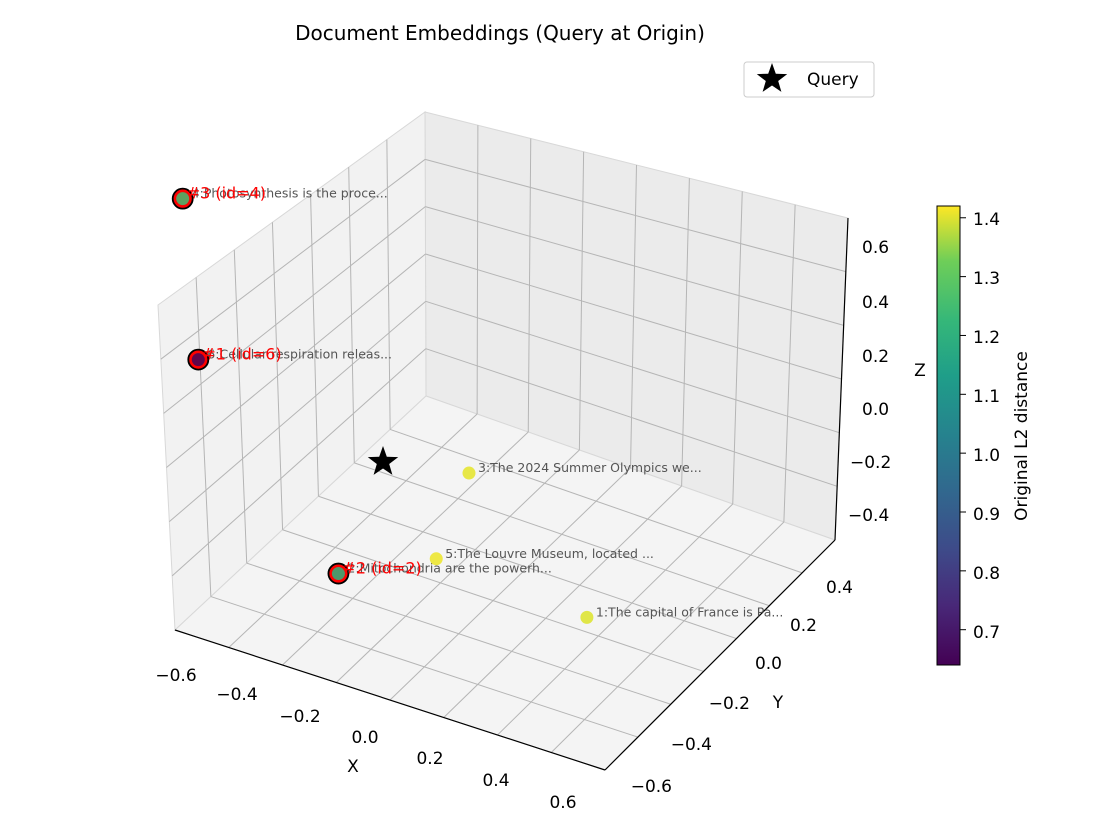 Image resolution: width=1120 pixels, height=840 pixels. What do you see at coordinates (768, 664) in the screenshot?
I see `y-tick-label: 0.0` at bounding box center [768, 664].